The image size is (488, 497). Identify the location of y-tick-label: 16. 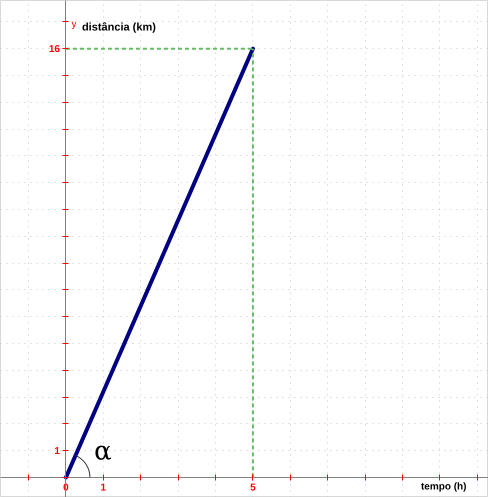
(54, 50).